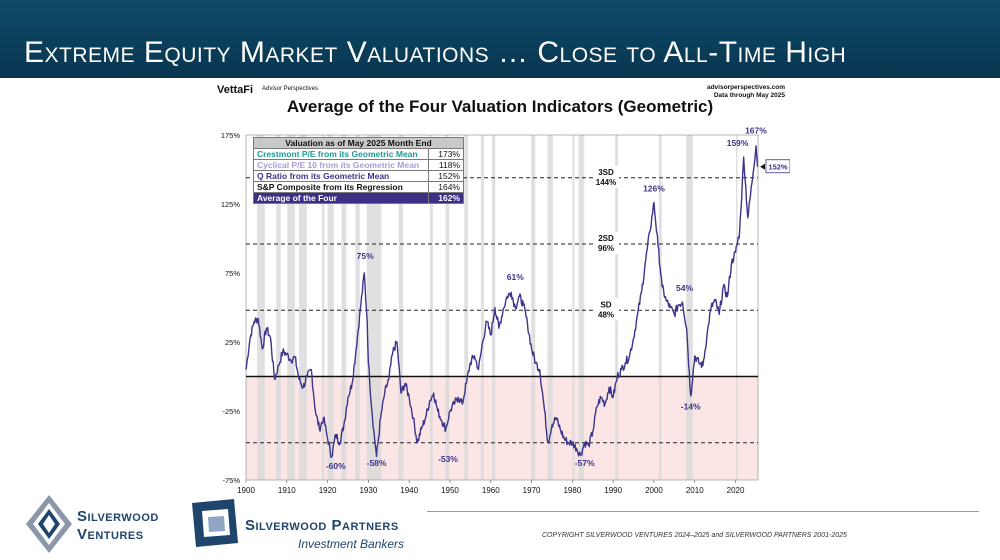  What do you see at coordinates (215, 523) in the screenshot?
I see `silverwood-partners-logo-icon` at bounding box center [215, 523].